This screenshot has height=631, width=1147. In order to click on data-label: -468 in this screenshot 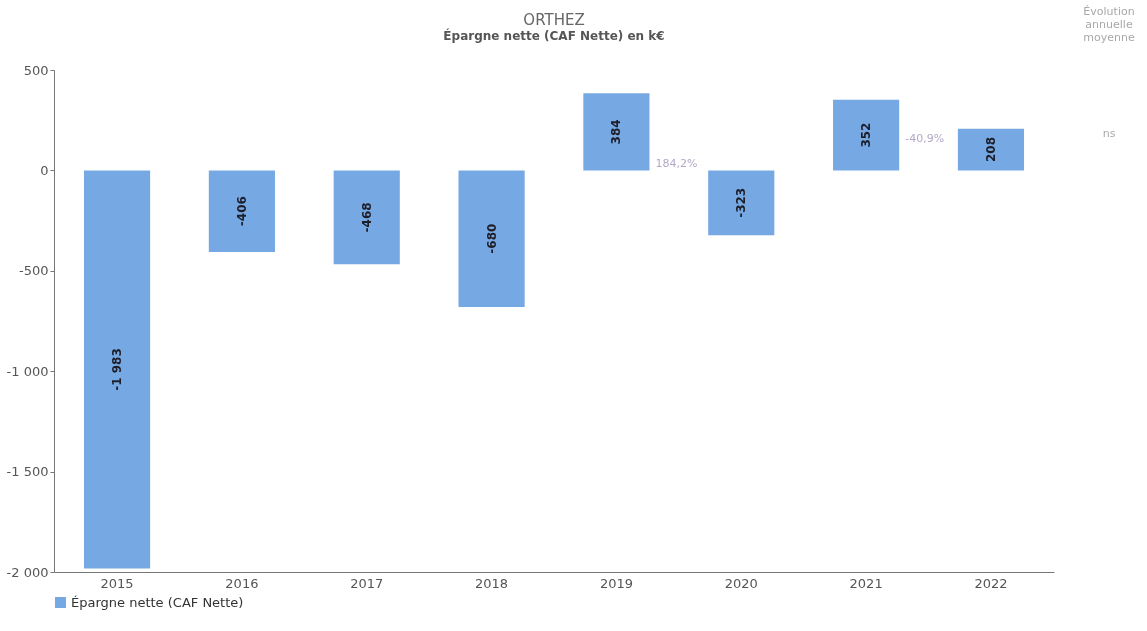, I will do `click(366, 217)`.